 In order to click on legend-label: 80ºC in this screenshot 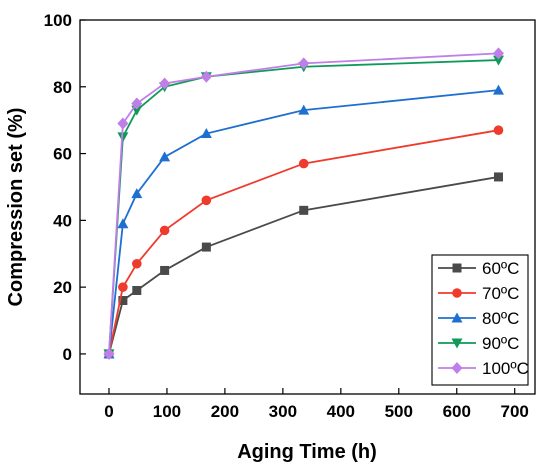, I will do `click(500, 318)`.